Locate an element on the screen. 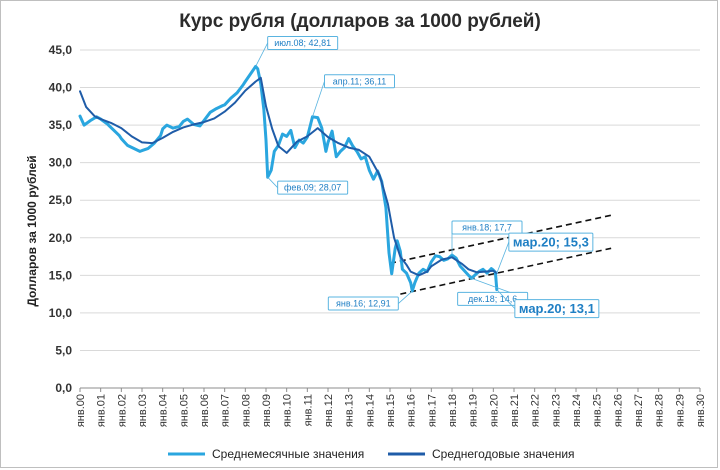 This screenshot has height=470, width=720. x-tick-label: янв.28 is located at coordinates (660, 410).